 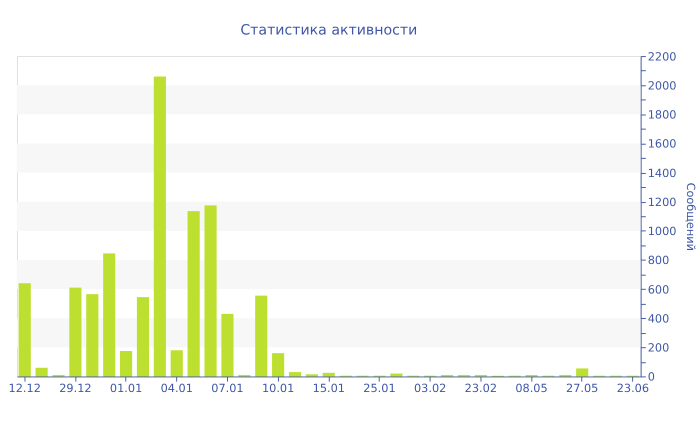 What do you see at coordinates (651, 377) in the screenshot?
I see `y-tick-label: 0` at bounding box center [651, 377].